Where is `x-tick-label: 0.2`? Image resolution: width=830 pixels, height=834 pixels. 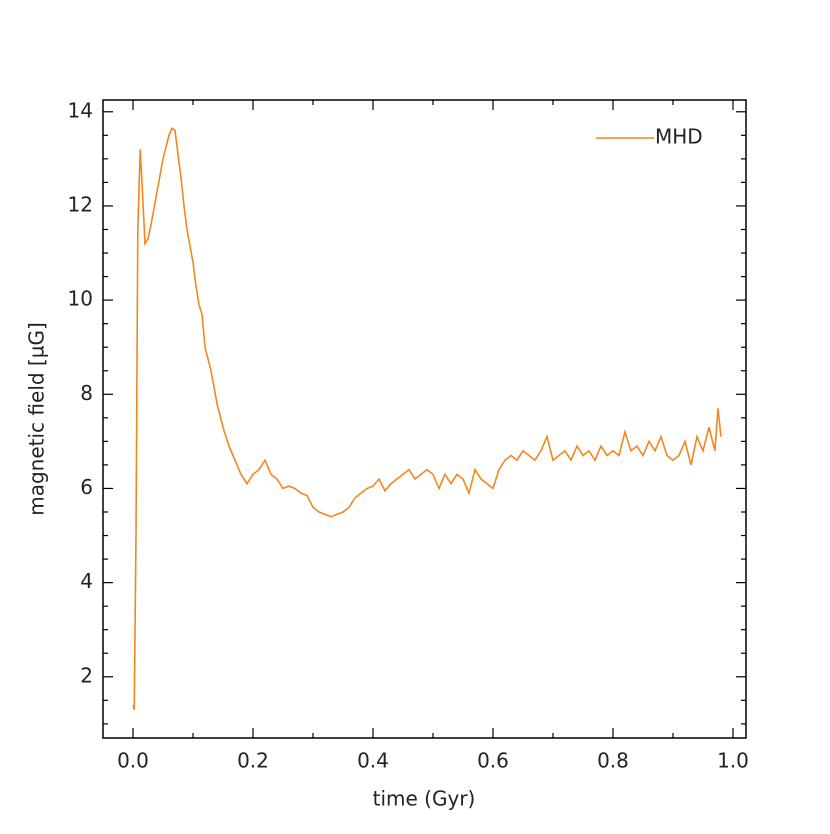
x-tick-label: 0.2 is located at coordinates (253, 761).